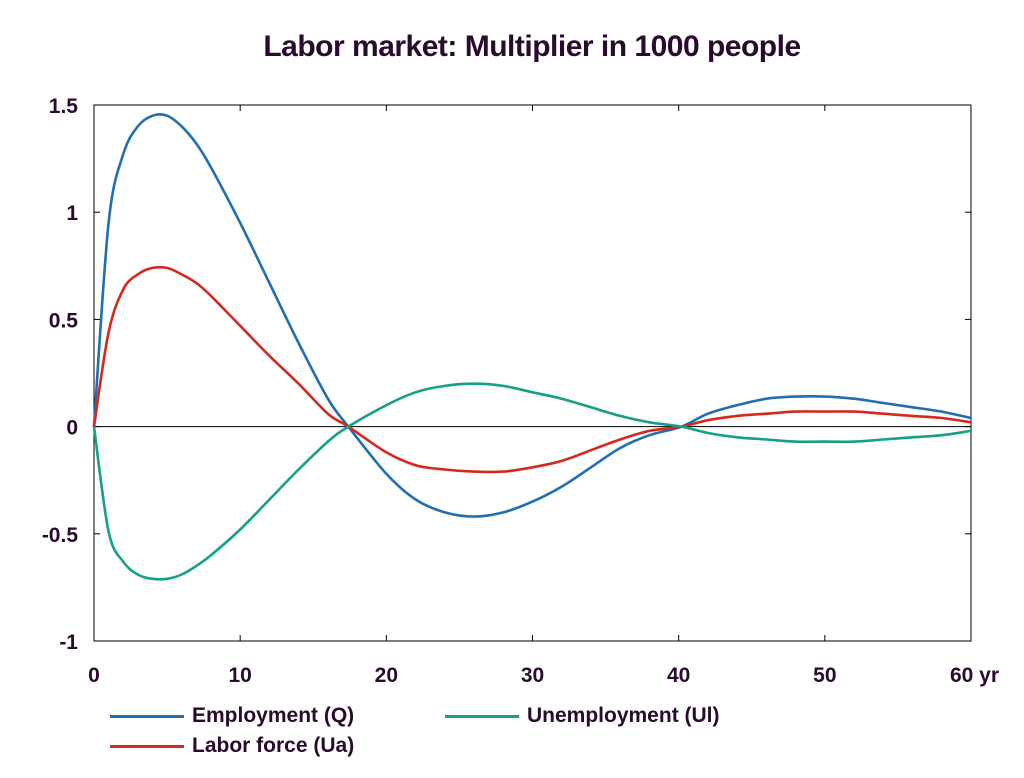 This screenshot has height=778, width=1024. What do you see at coordinates (147, 716) in the screenshot?
I see `legend-swatch-employment` at bounding box center [147, 716].